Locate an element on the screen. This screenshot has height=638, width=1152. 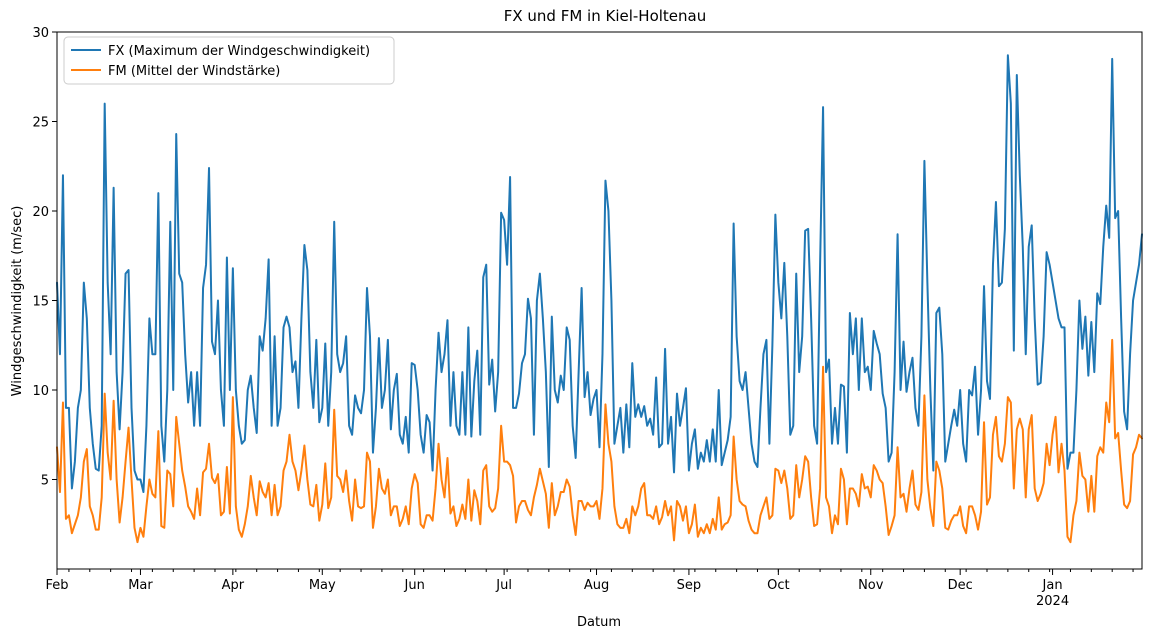
y-tick-label: 25 is located at coordinates (40, 123).